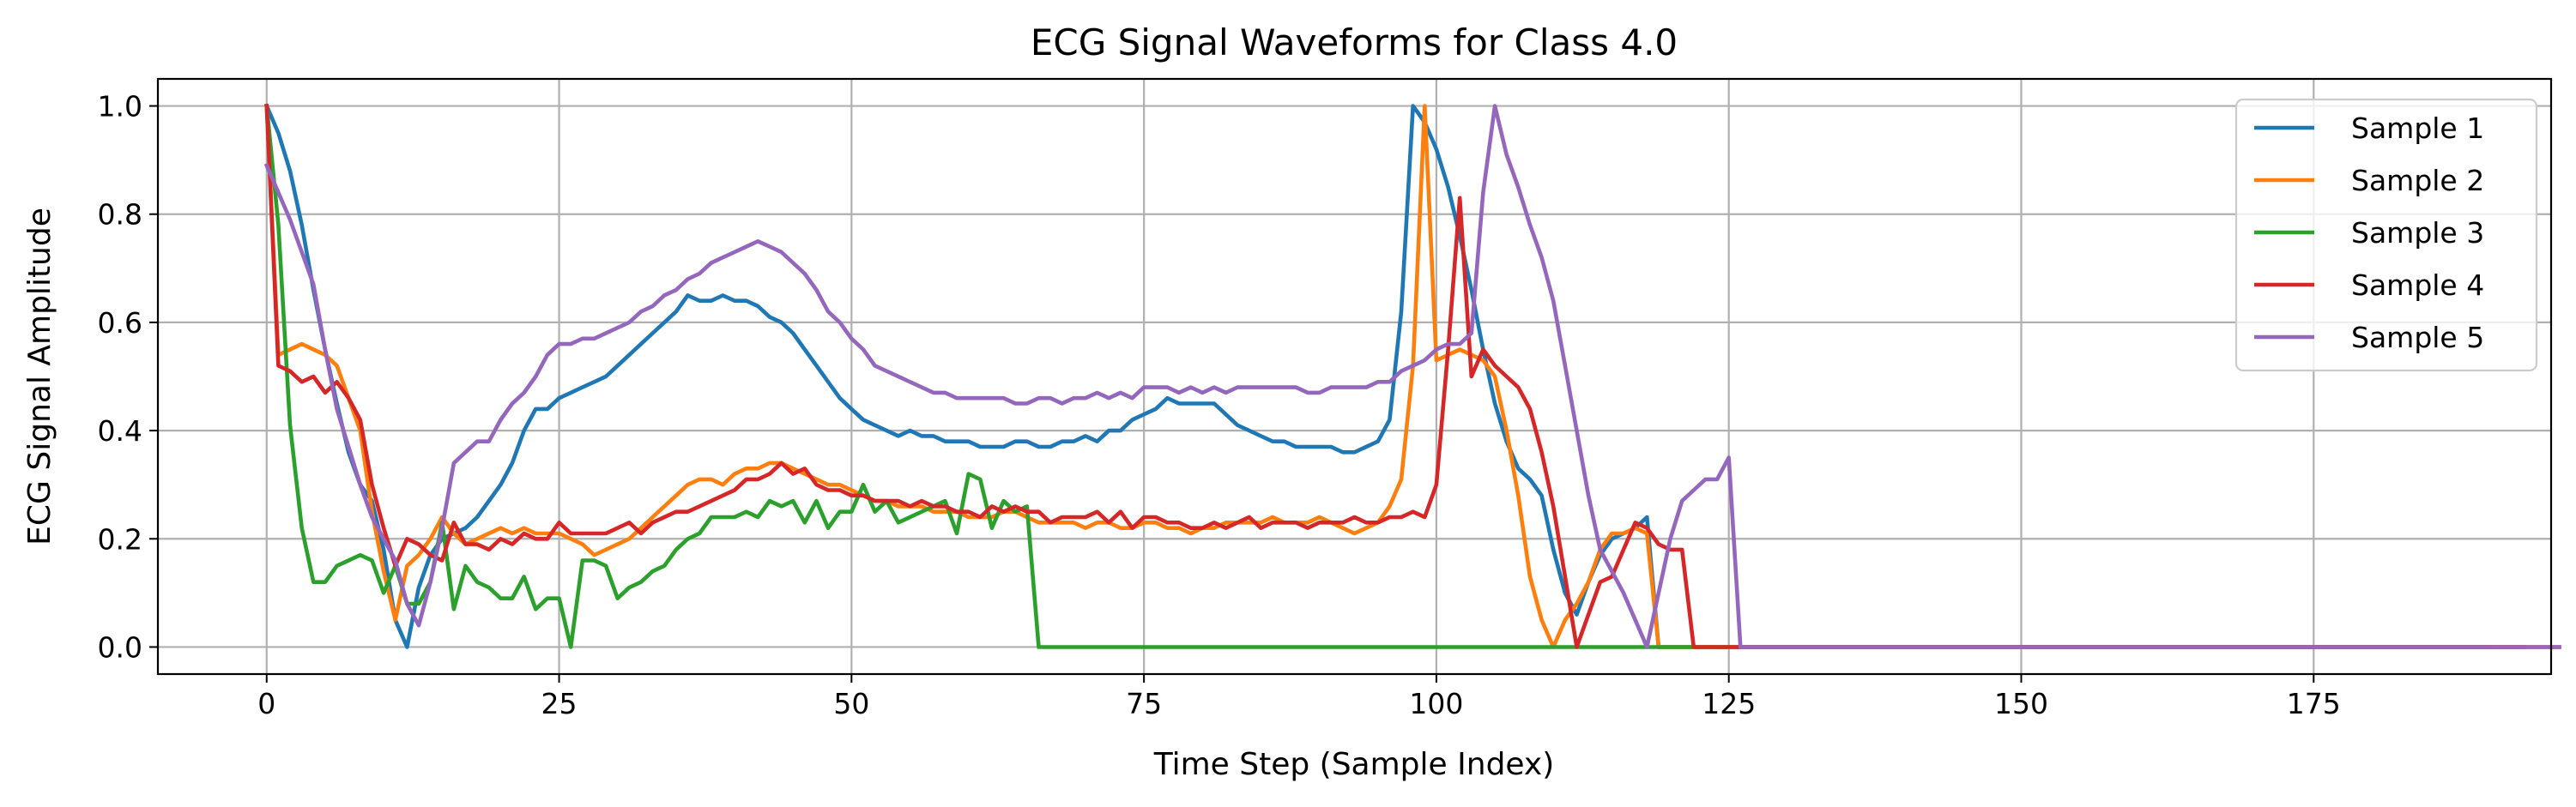 The image size is (2576, 807). I want to click on x-tick-label: 100, so click(1436, 703).